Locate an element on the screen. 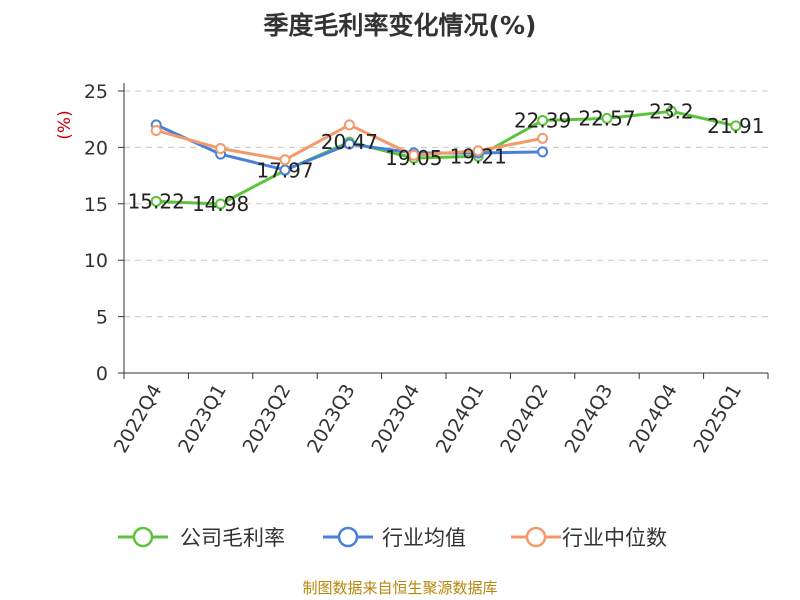 The image size is (800, 600). x-tick-label: 2024Q4 is located at coordinates (653, 419).